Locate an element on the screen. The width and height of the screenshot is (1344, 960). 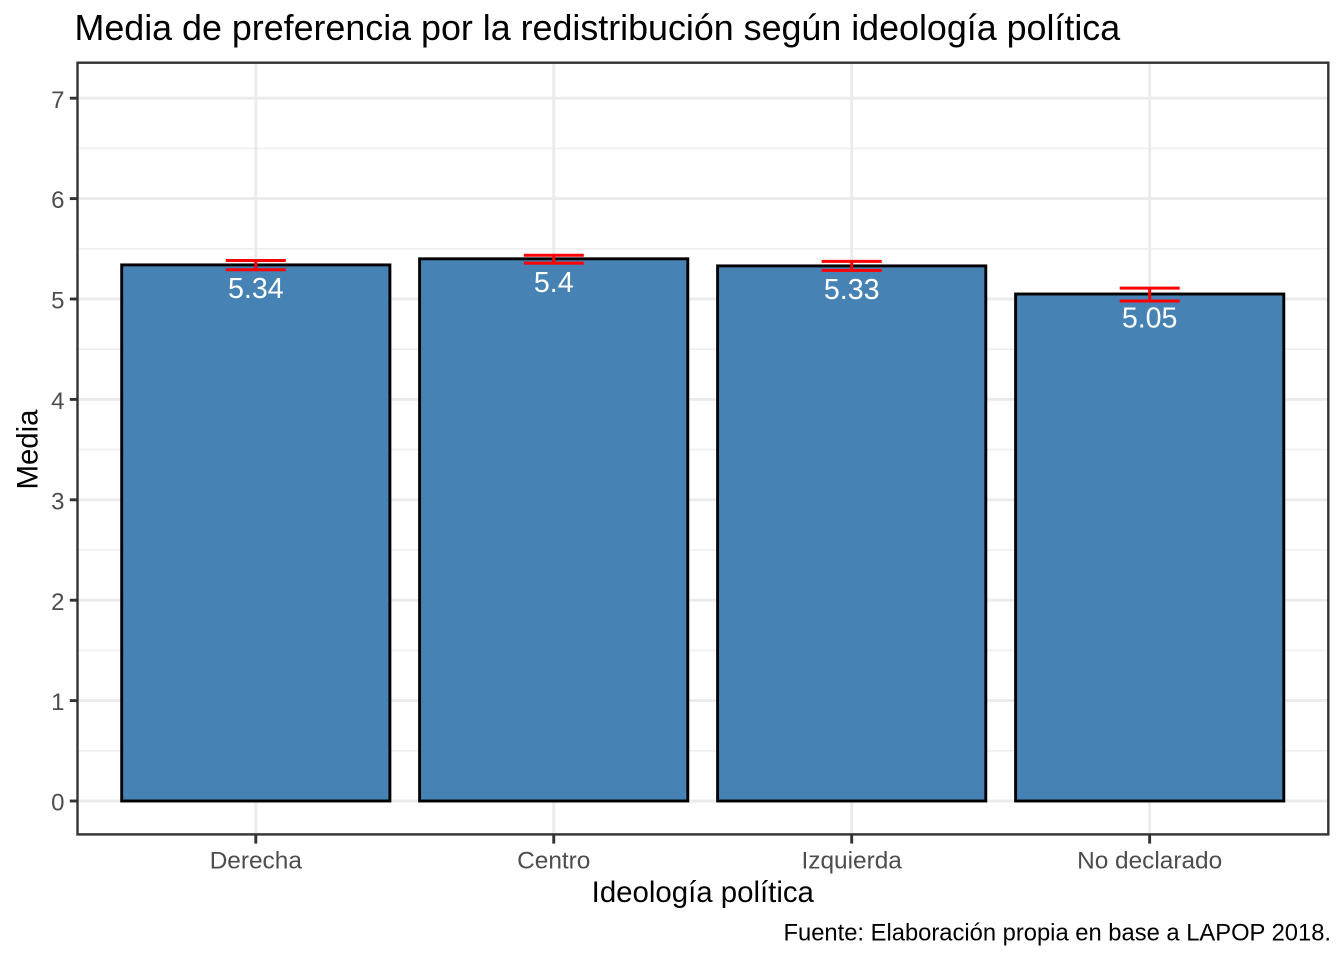
svg-text: 4 is located at coordinates (57, 401).